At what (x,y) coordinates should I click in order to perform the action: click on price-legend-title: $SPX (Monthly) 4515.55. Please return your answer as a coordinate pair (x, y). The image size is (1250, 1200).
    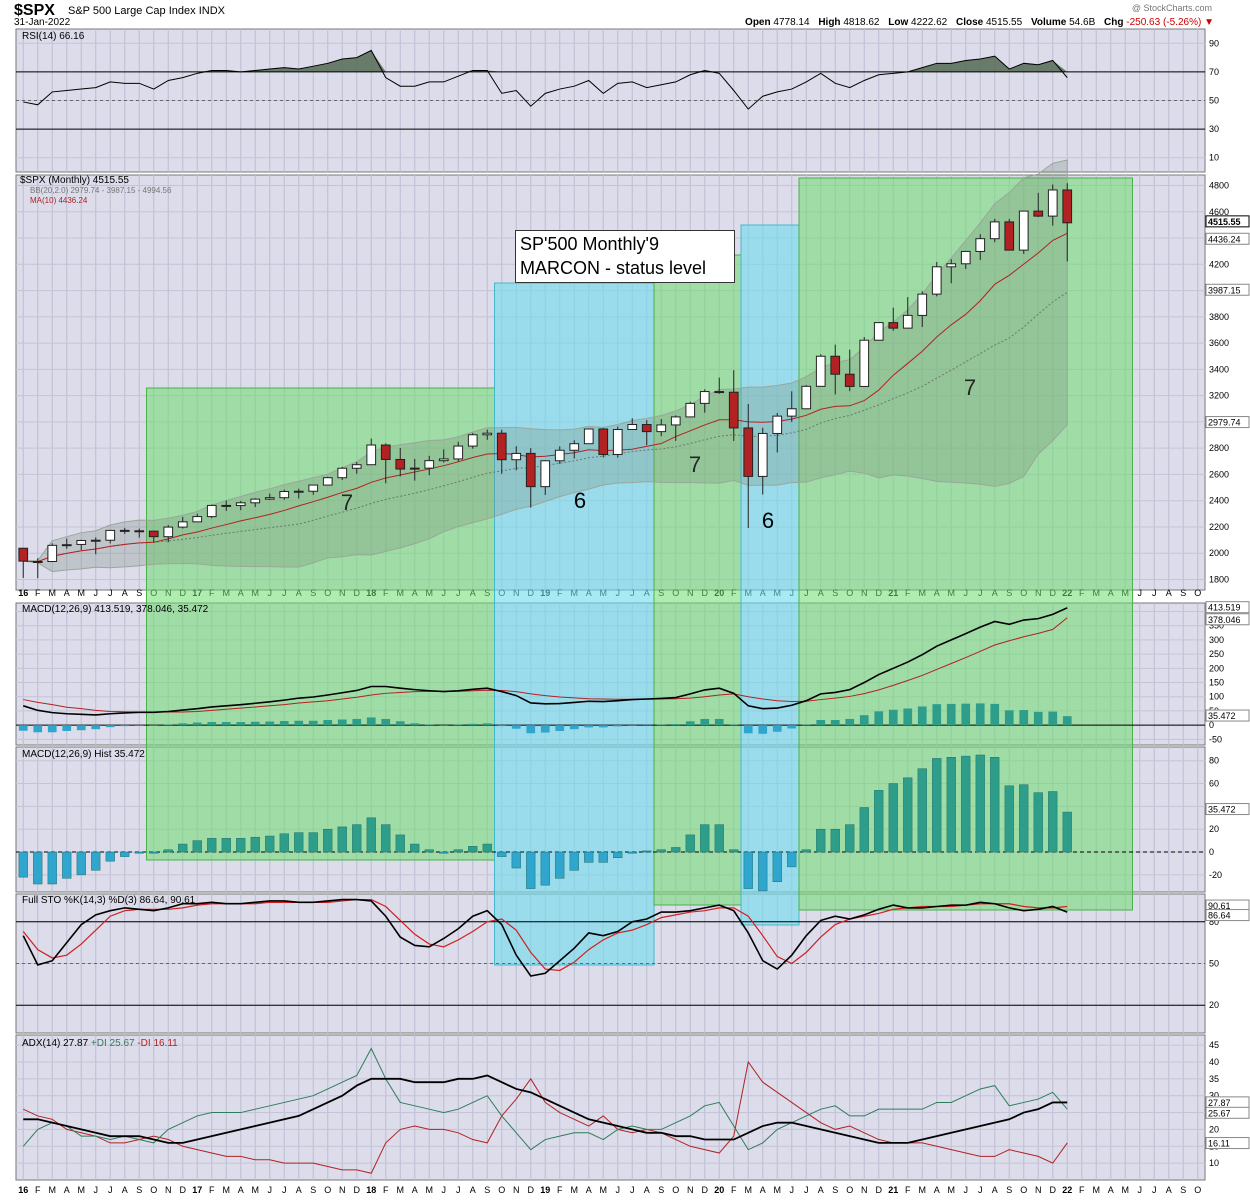
    Looking at the image, I should click on (74, 180).